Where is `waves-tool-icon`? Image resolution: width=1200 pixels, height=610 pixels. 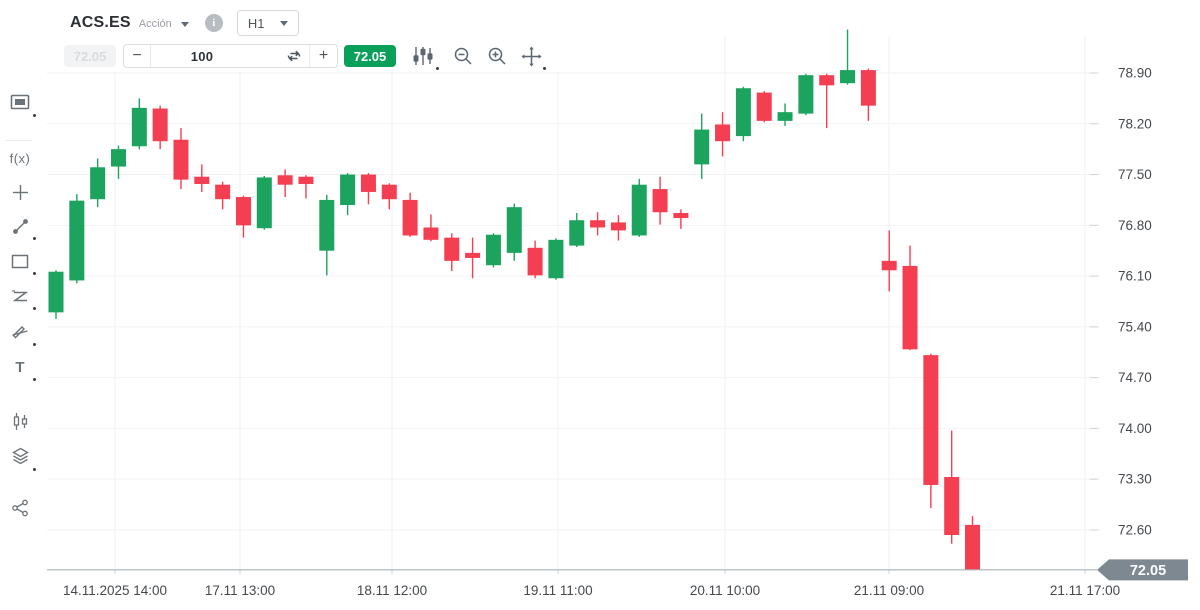 waves-tool-icon is located at coordinates (20, 296).